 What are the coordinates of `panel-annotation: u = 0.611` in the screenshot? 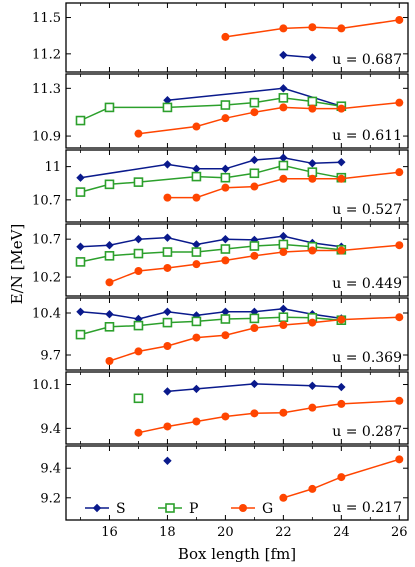 It's located at (367, 136).